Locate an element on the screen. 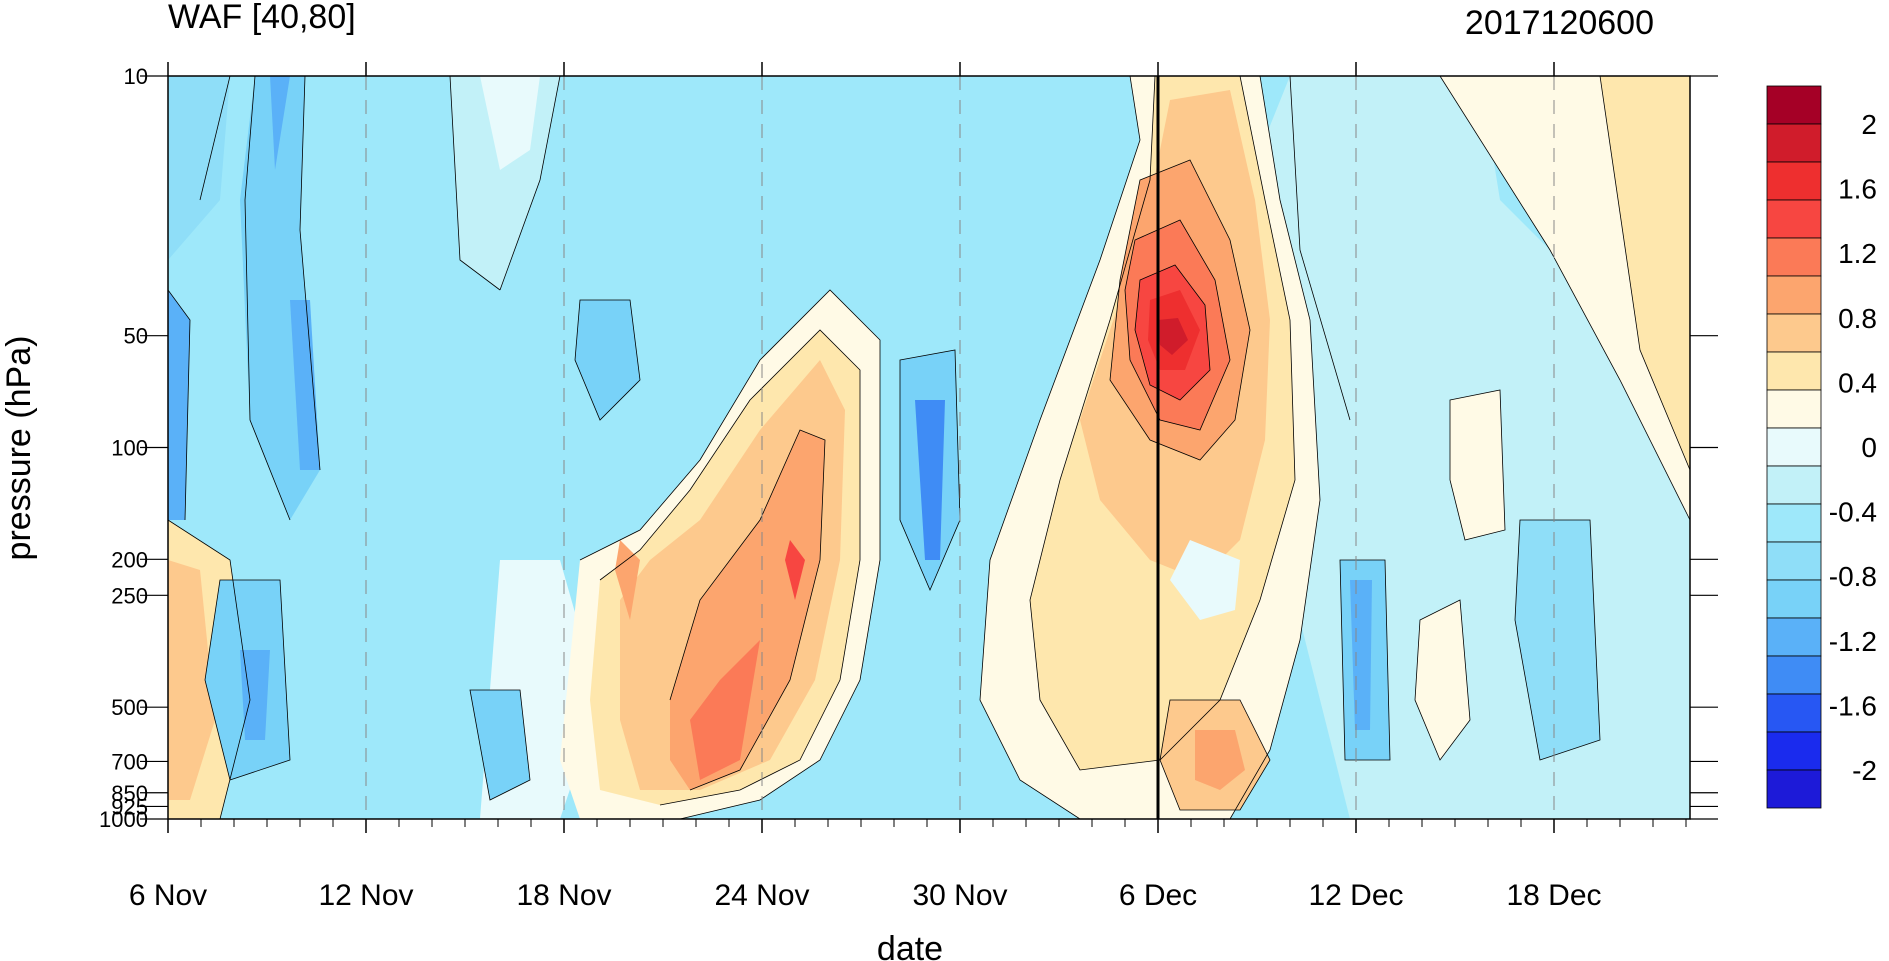 This screenshot has width=1889, height=961. field-warm-e is located at coordinates (725, 710).